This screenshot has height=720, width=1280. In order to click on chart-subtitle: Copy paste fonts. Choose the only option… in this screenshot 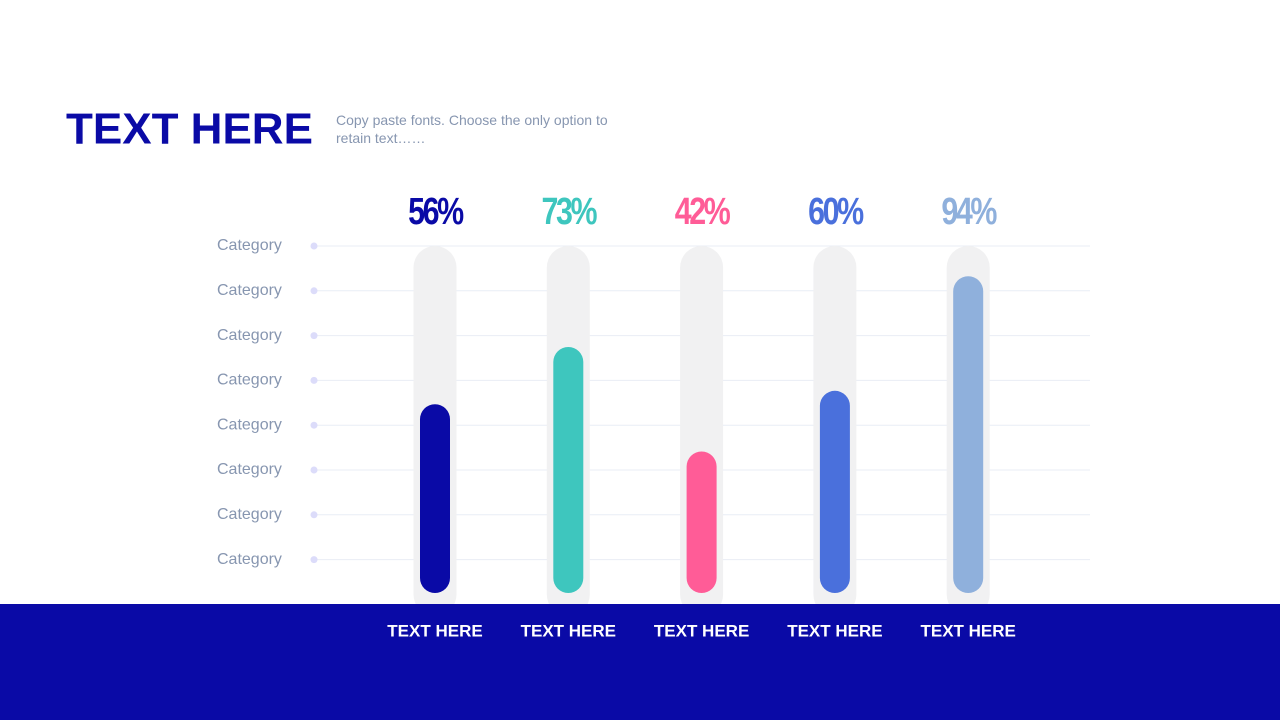, I will do `click(472, 129)`.